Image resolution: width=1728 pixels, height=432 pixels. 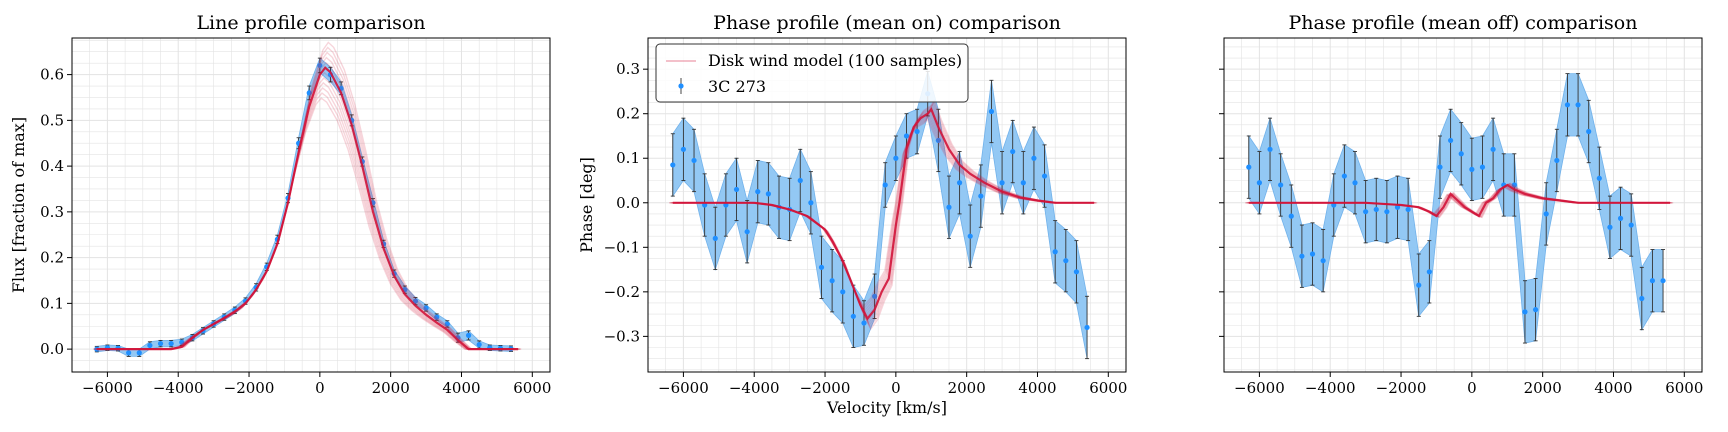 What do you see at coordinates (886, 407) in the screenshot?
I see `x-axis-label: Velocity [km/s]` at bounding box center [886, 407].